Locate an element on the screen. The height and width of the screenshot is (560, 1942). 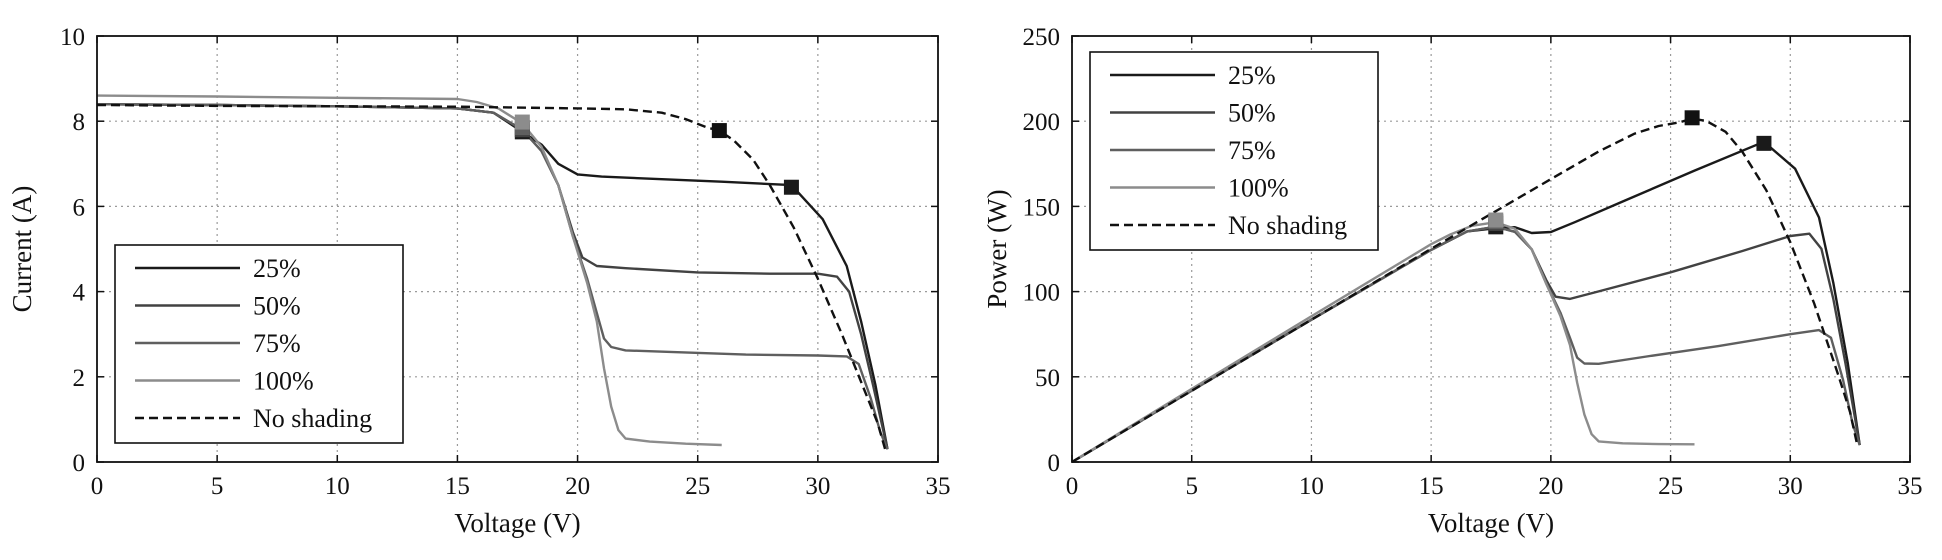
y-tick-label: 100 is located at coordinates (1042, 293).